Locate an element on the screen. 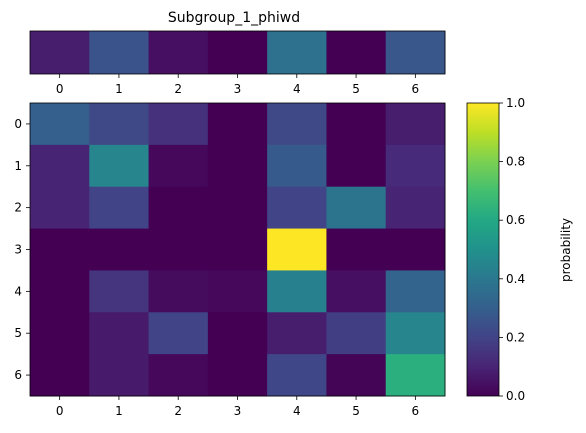 The width and height of the screenshot is (586, 433). colorbar-ticks: 0.0 0.2 0.4 0.6 0.8 1.0 is located at coordinates (512, 249).